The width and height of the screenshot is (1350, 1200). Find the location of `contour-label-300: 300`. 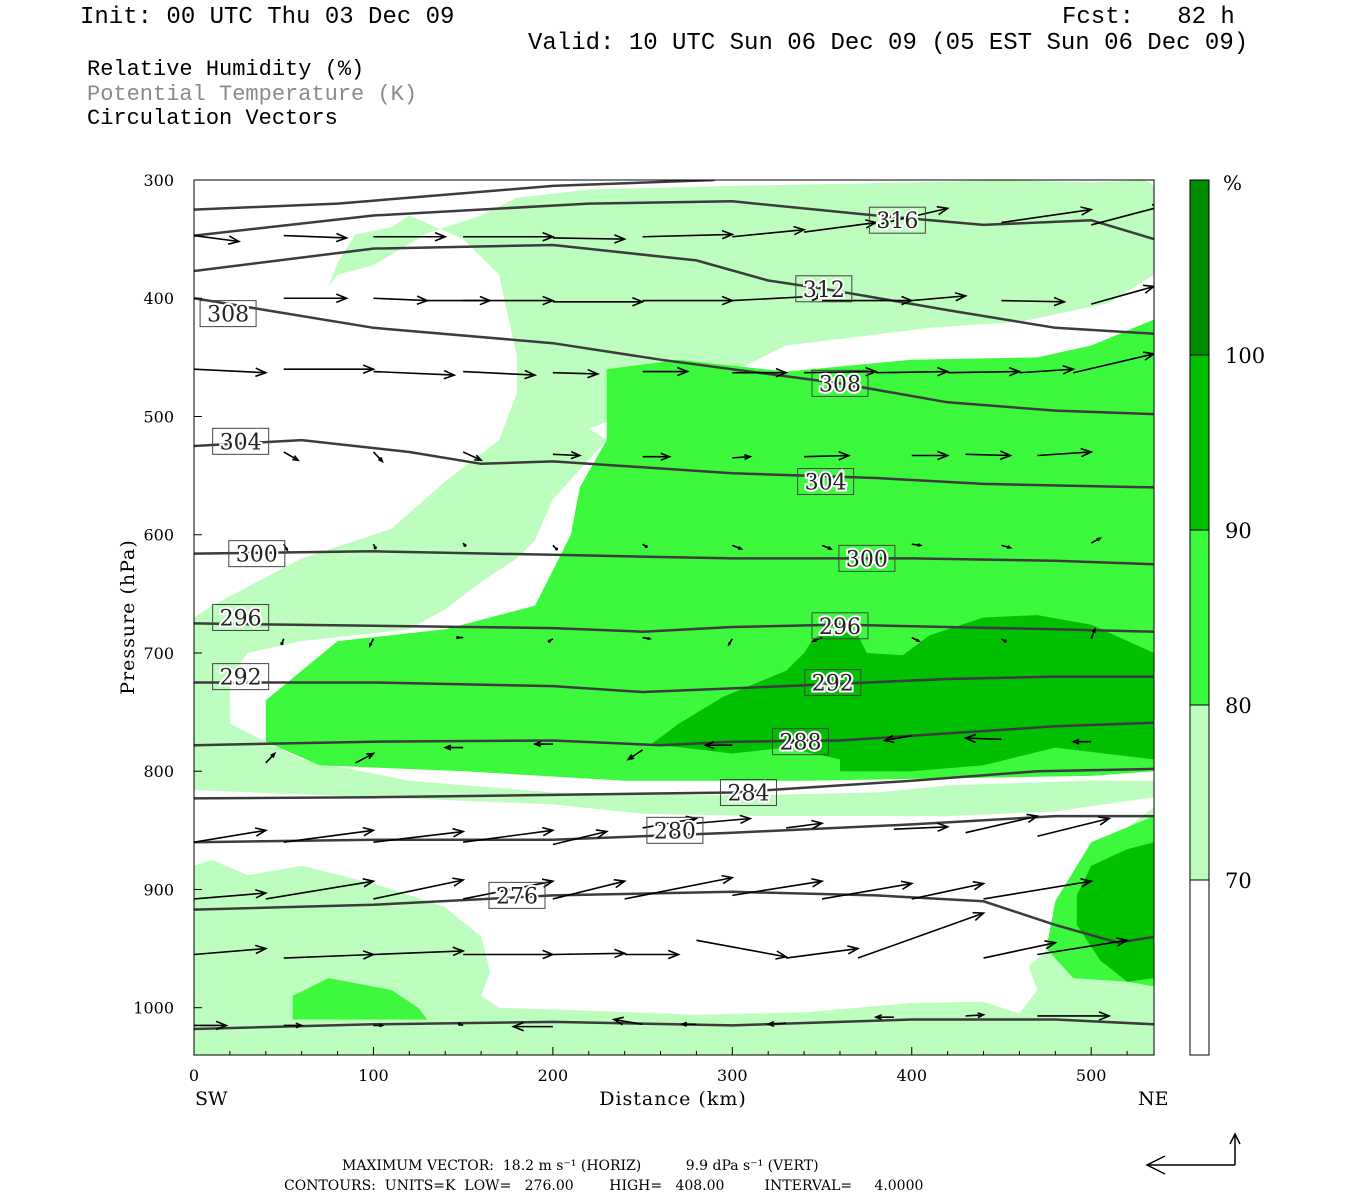

contour-label-300: 300 is located at coordinates (867, 559).